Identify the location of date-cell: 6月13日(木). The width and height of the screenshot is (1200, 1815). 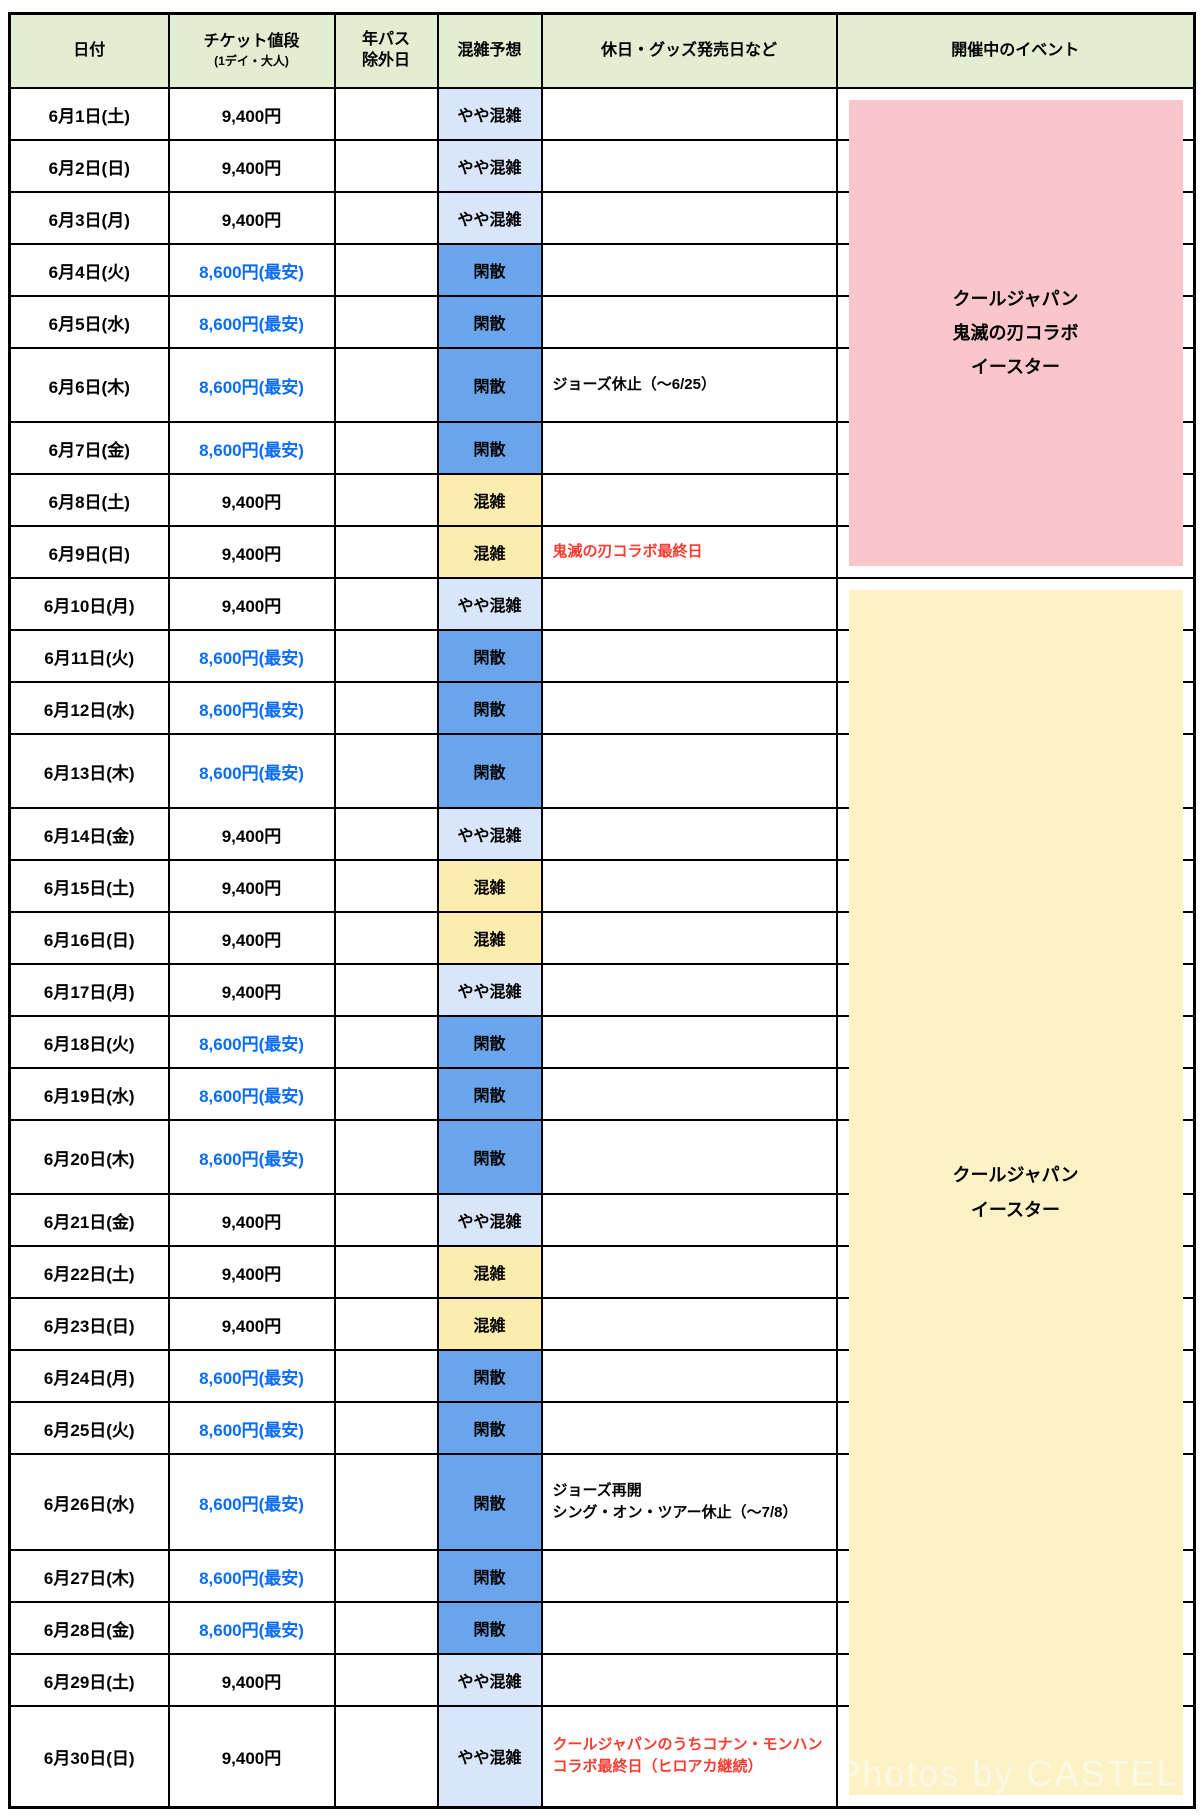
(89, 771).